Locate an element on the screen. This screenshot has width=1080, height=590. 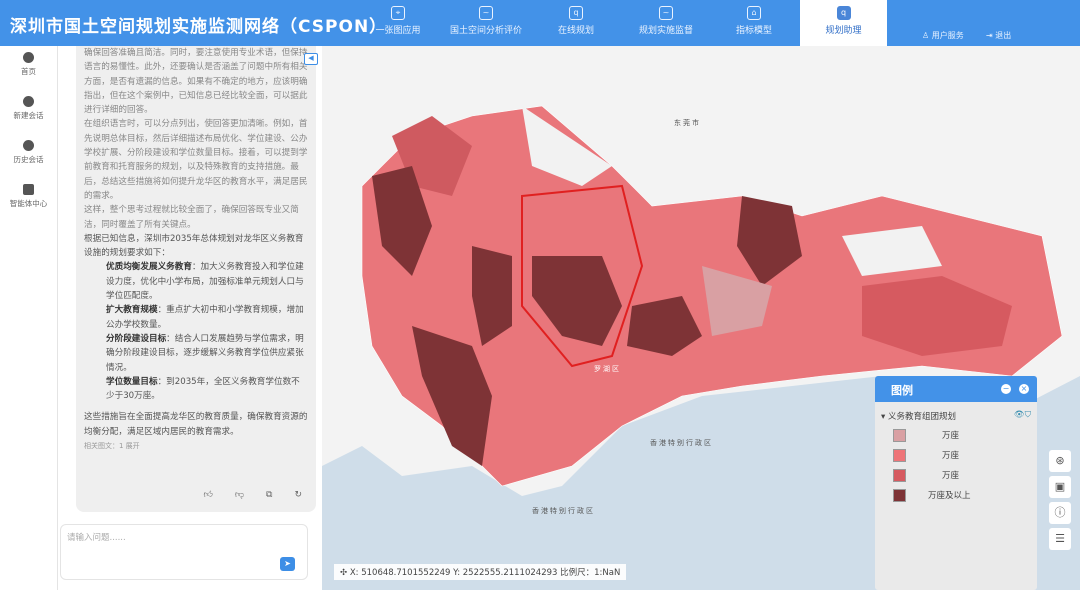
map-label: 罗湖区 is located at coordinates (607, 369).